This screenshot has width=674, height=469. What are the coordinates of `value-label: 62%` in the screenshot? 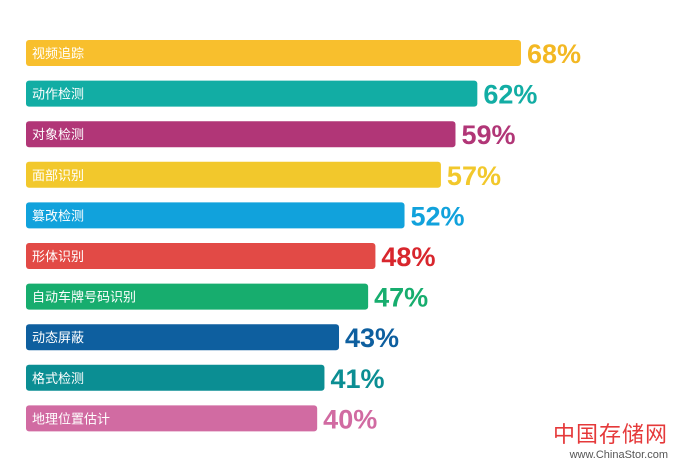 It's located at (510, 95).